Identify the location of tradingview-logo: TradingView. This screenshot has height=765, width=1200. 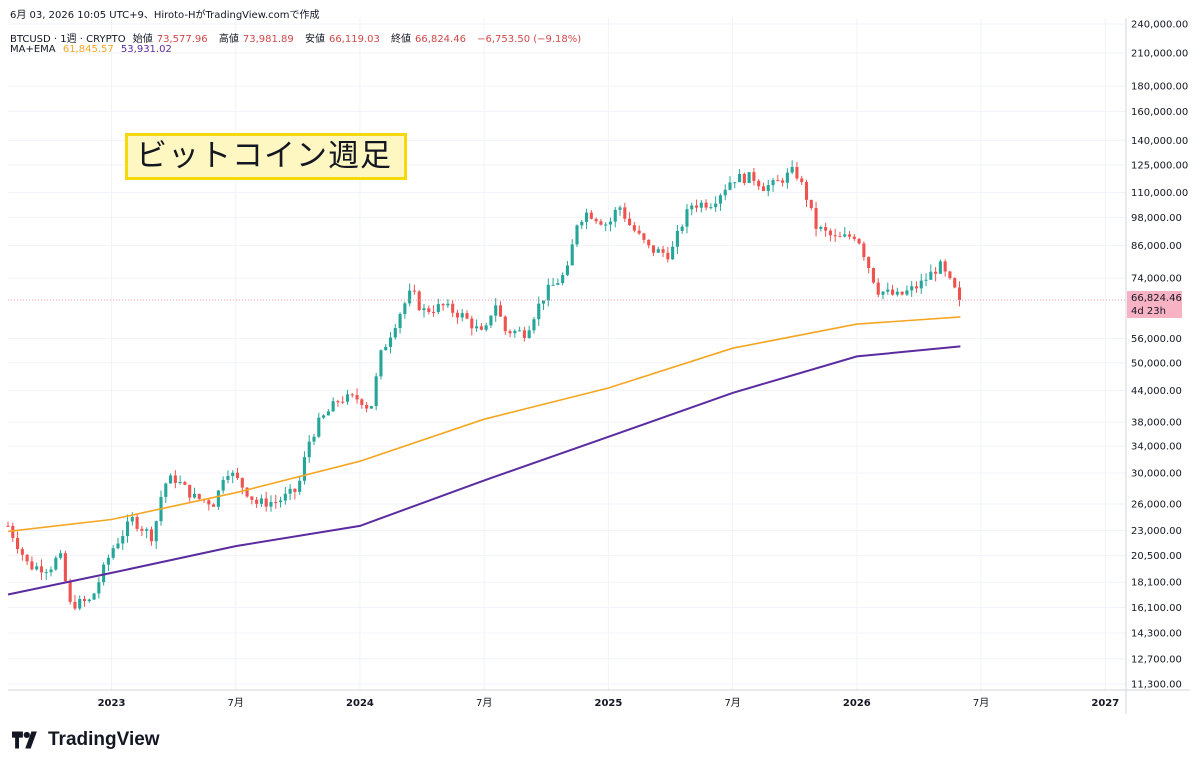
(86, 740).